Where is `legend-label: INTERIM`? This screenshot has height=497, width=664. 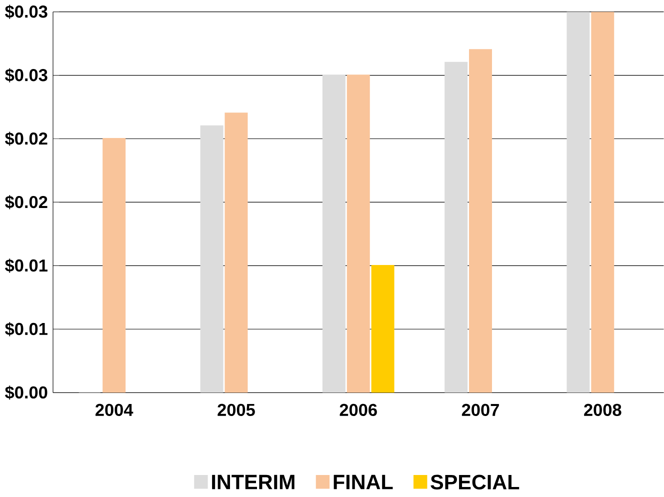
legend-label: INTERIM is located at coordinates (253, 482).